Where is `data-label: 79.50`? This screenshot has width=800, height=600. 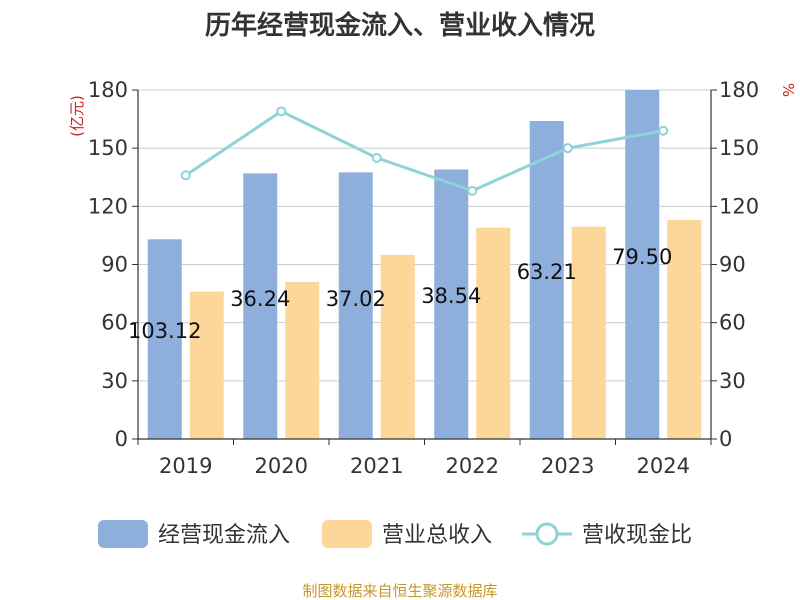
data-label: 79.50 is located at coordinates (642, 257).